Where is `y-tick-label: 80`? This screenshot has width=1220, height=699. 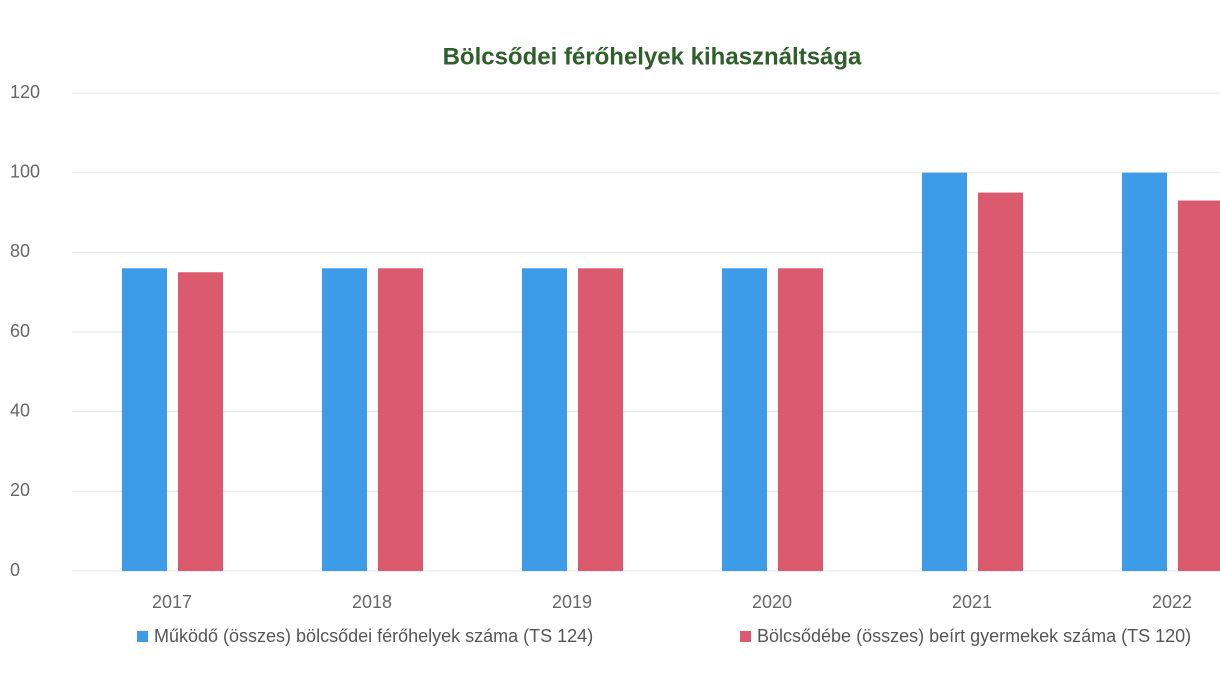 y-tick-label: 80 is located at coordinates (20, 251).